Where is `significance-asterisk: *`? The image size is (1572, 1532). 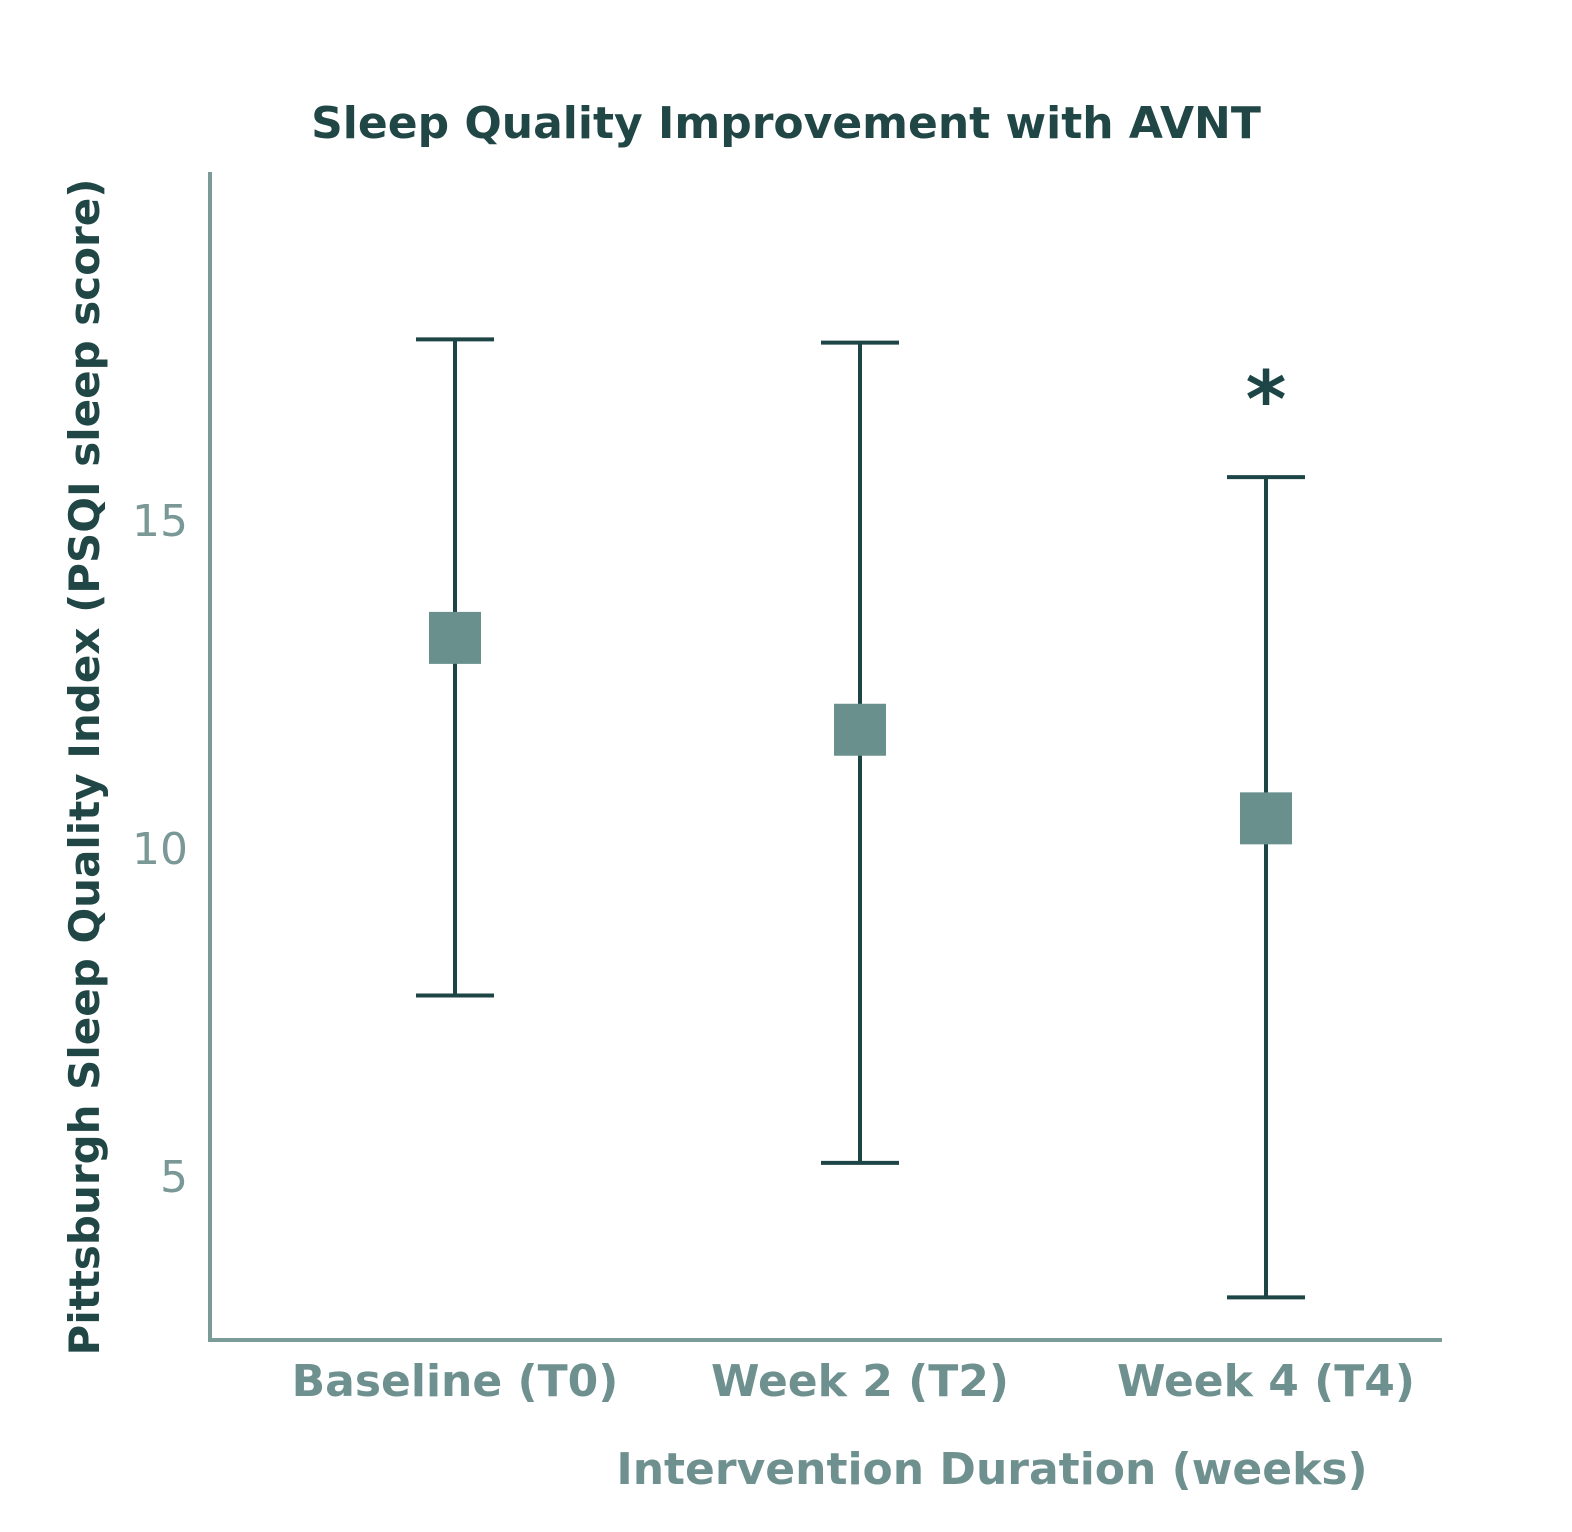
significance-asterisk: * is located at coordinates (1266, 401).